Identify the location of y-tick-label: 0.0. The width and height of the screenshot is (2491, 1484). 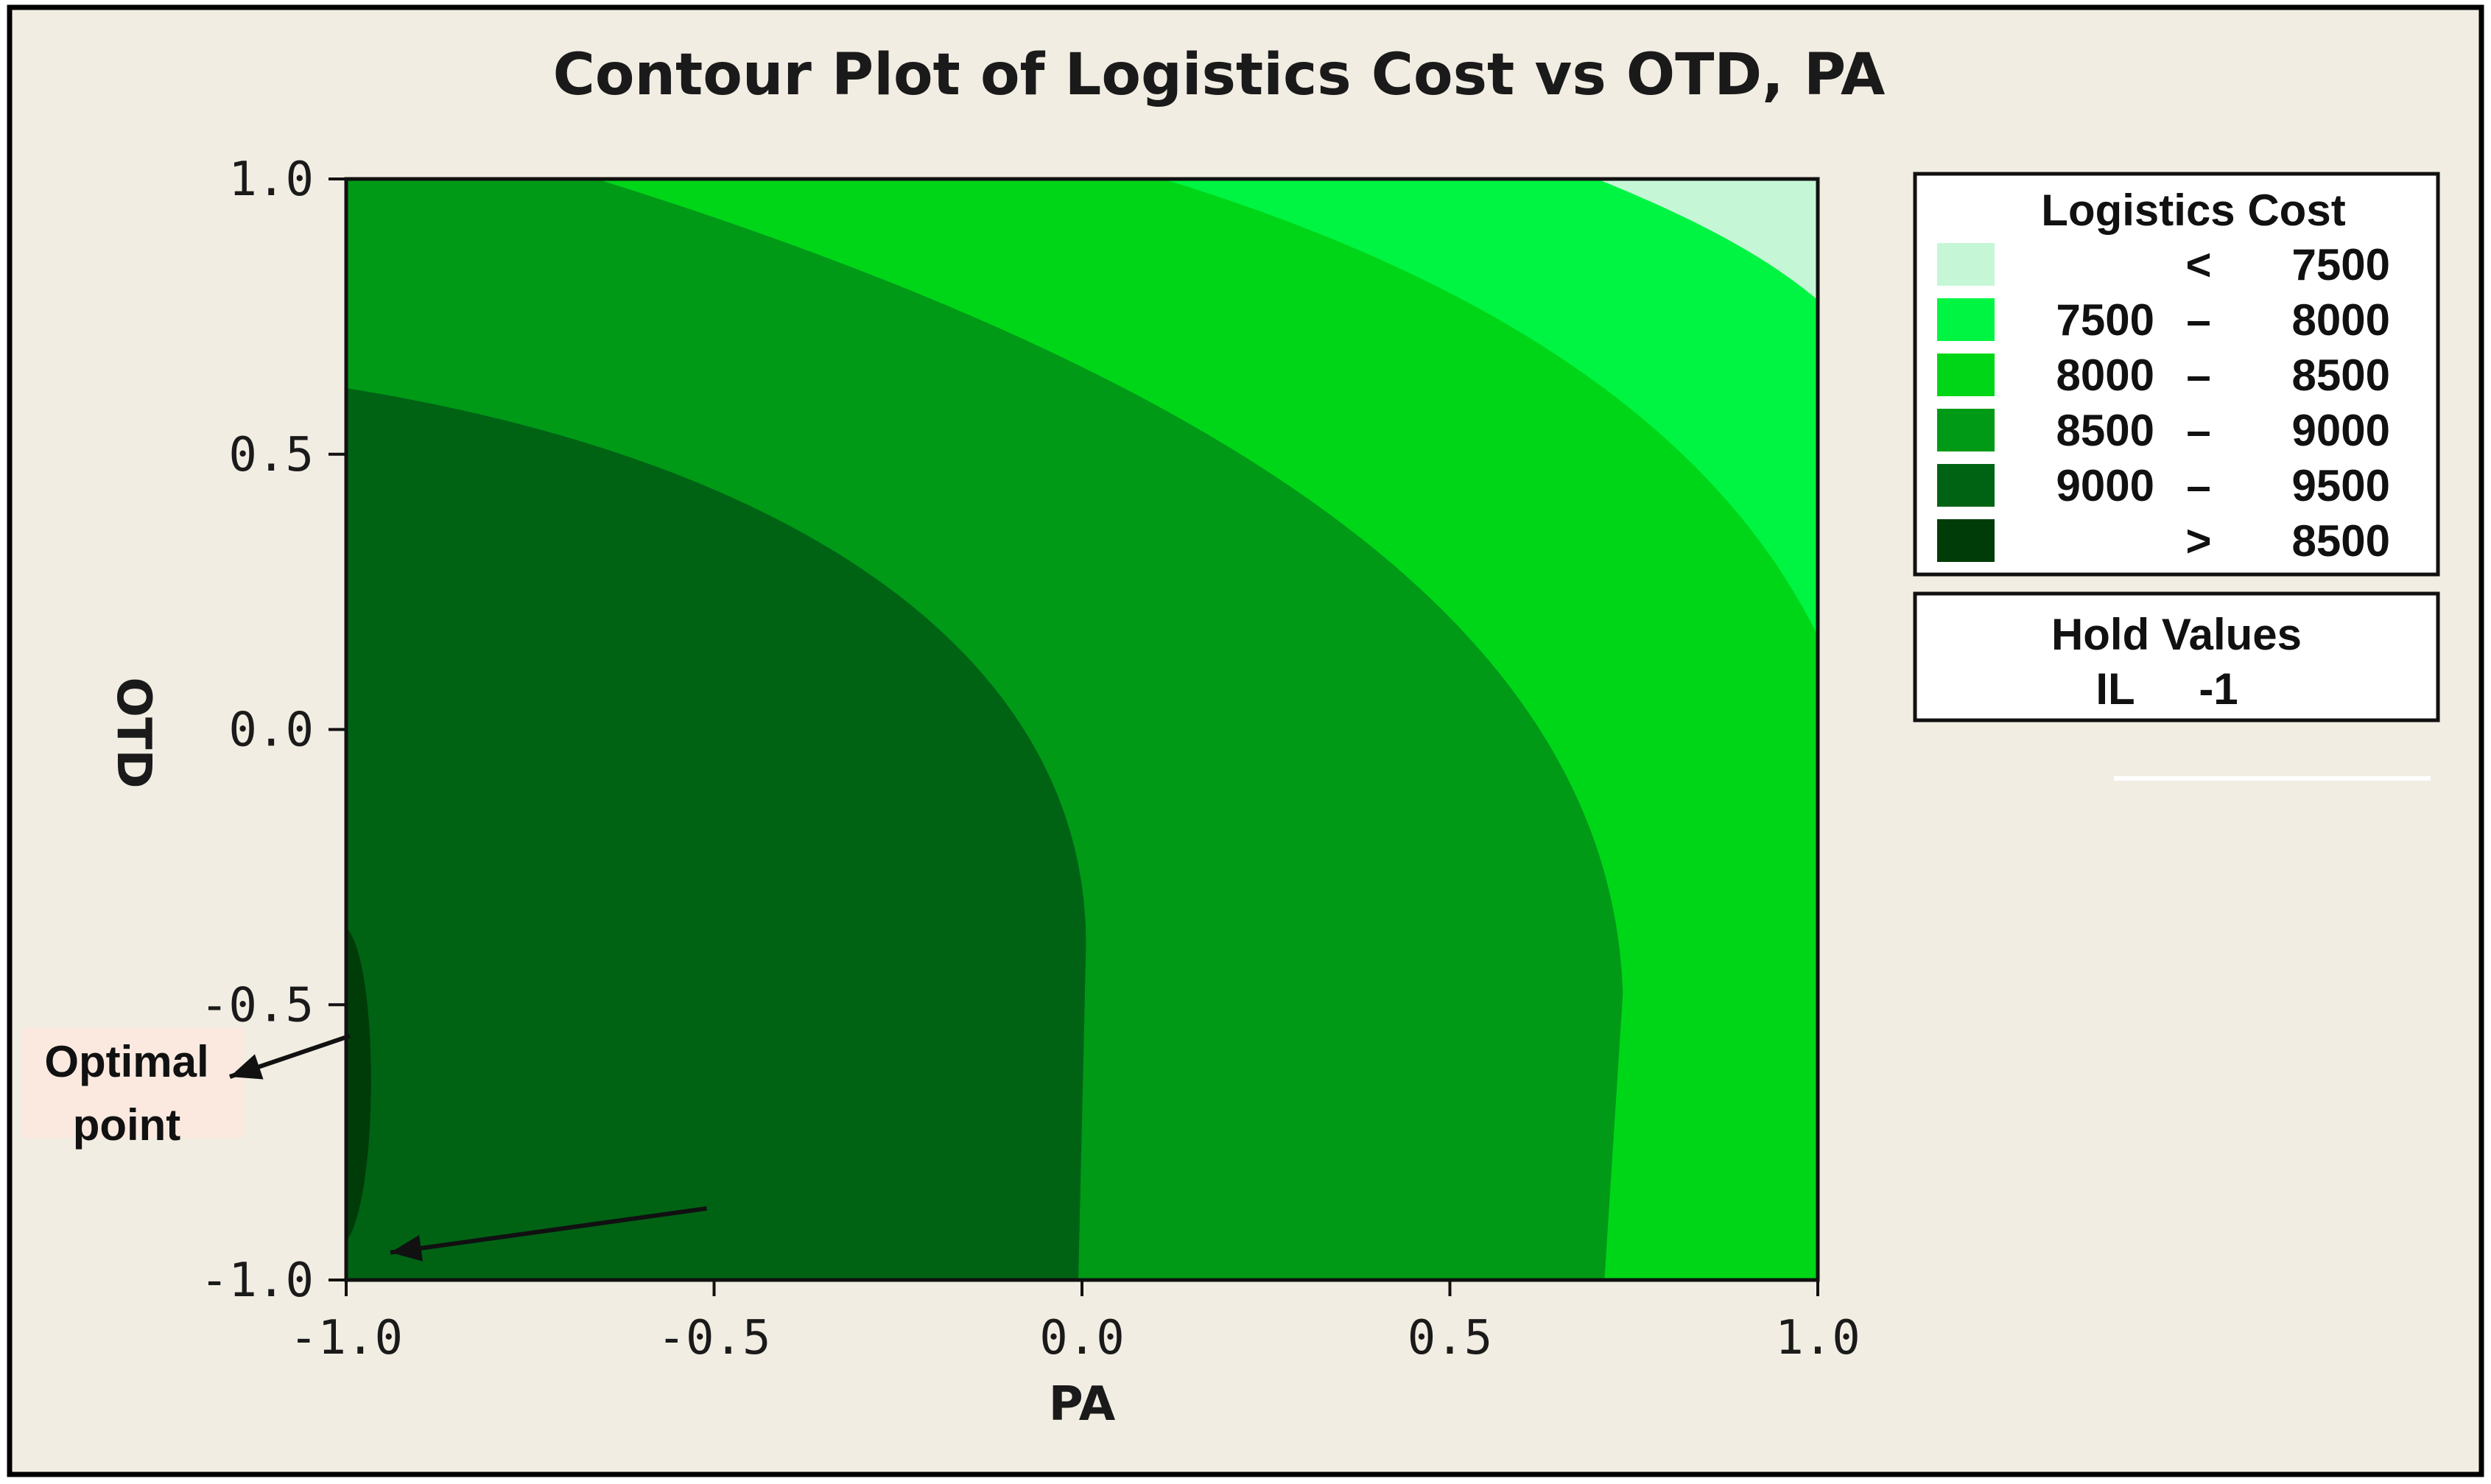
(271, 731).